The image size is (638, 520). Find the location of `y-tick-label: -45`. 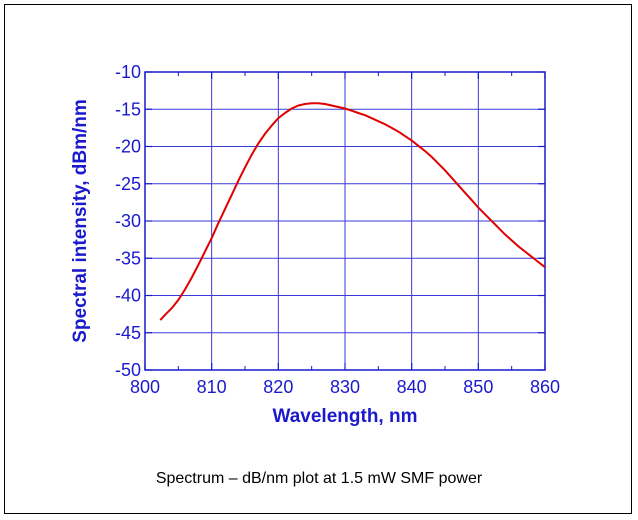

y-tick-label: -45 is located at coordinates (128, 333).